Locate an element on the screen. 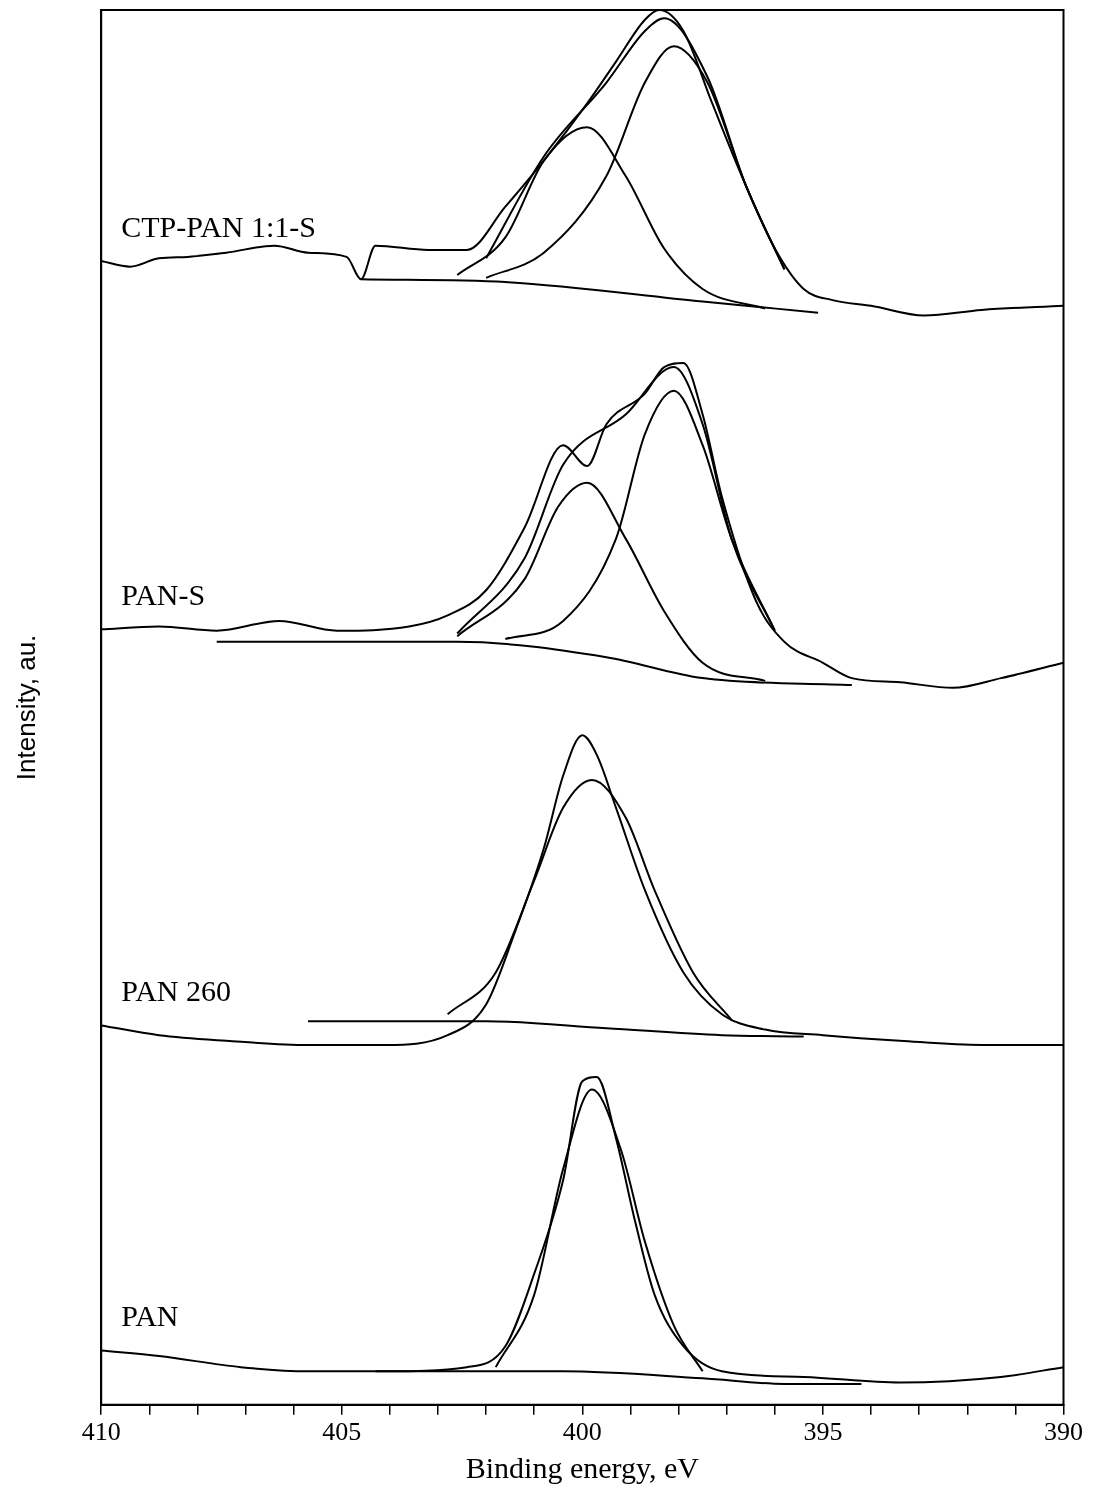 This screenshot has width=1094, height=1500. series-label: PAN is located at coordinates (150, 1316).